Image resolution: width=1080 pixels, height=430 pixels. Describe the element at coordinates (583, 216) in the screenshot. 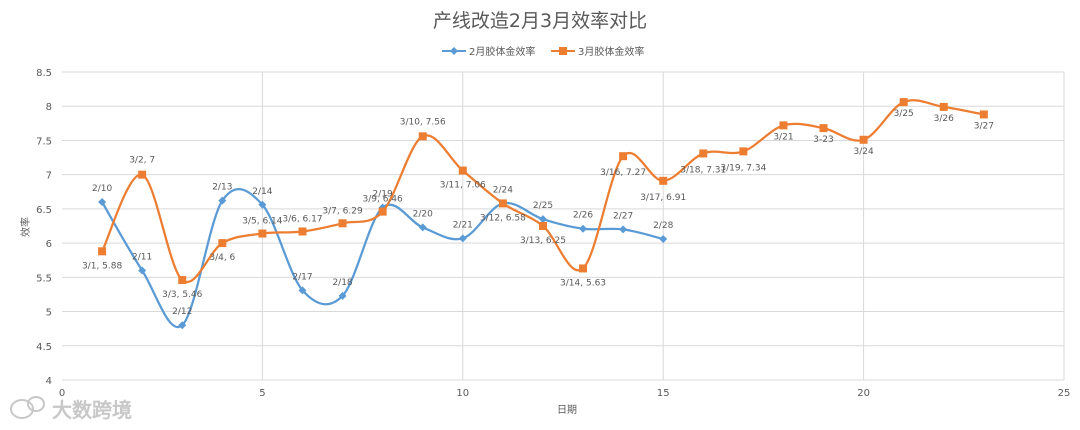

I see `data-label-series-1: 2/26` at that location.